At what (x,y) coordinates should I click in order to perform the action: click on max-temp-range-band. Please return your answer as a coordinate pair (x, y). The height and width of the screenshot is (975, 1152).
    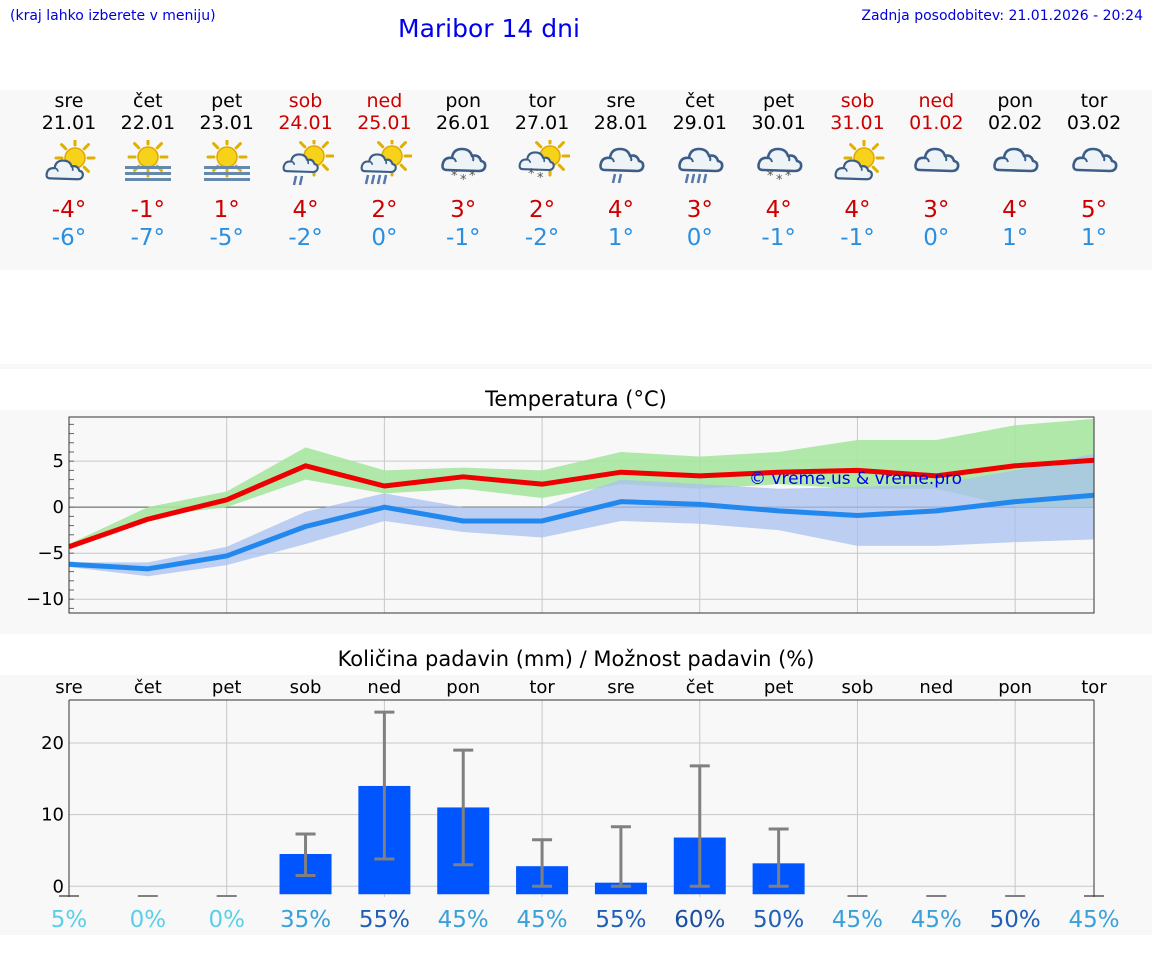
    Looking at the image, I should click on (581, 483).